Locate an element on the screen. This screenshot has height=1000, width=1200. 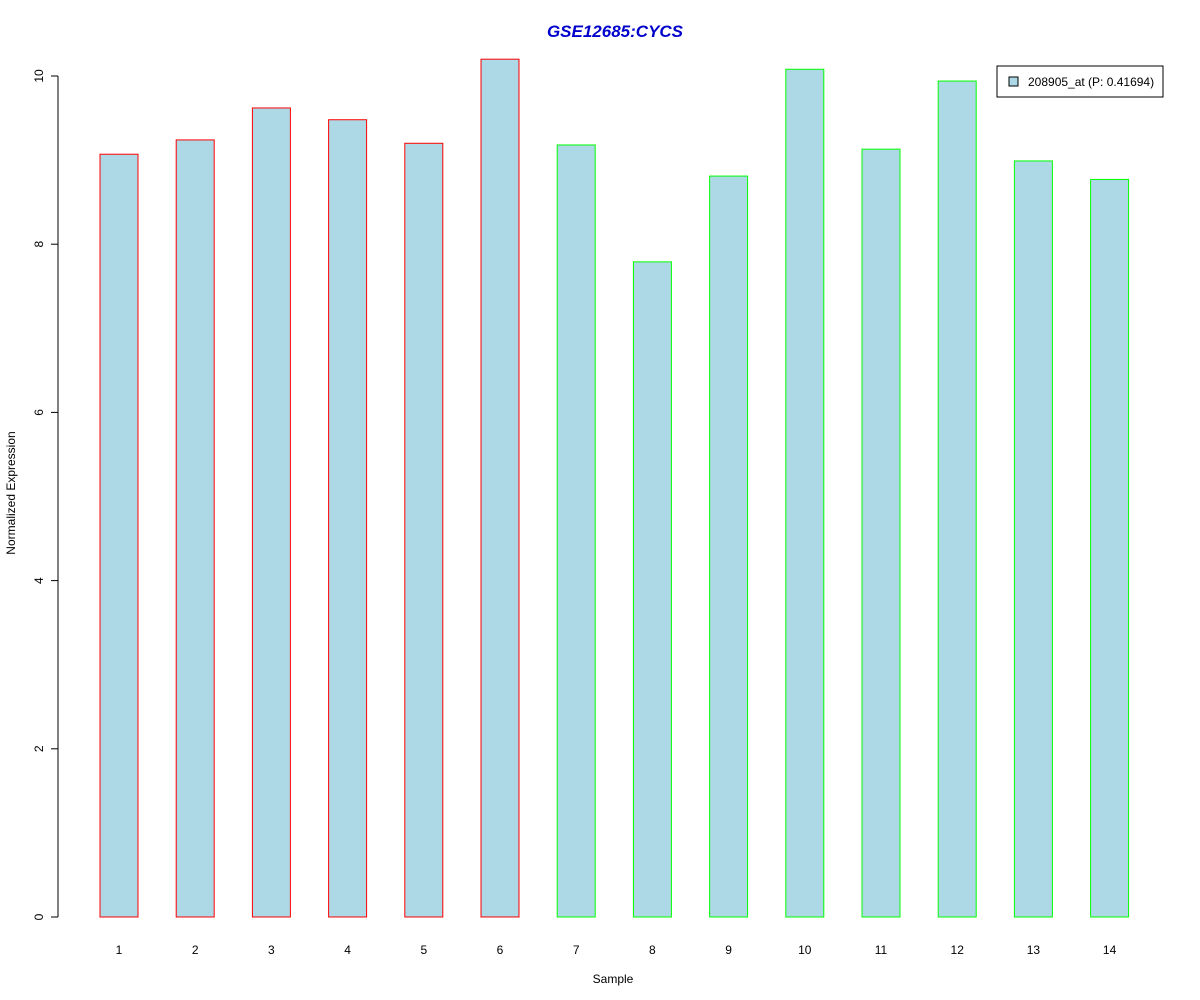
legend: 208905_at (P: 0.41694) is located at coordinates (1080, 81).